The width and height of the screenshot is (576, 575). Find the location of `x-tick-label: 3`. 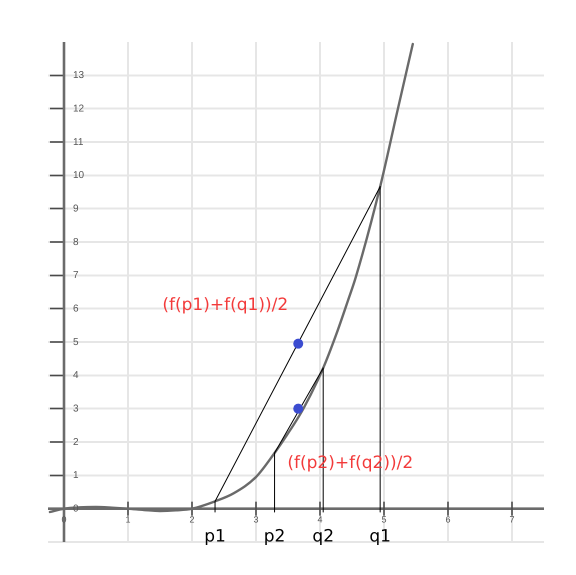

x-tick-label: 3 is located at coordinates (256, 519).